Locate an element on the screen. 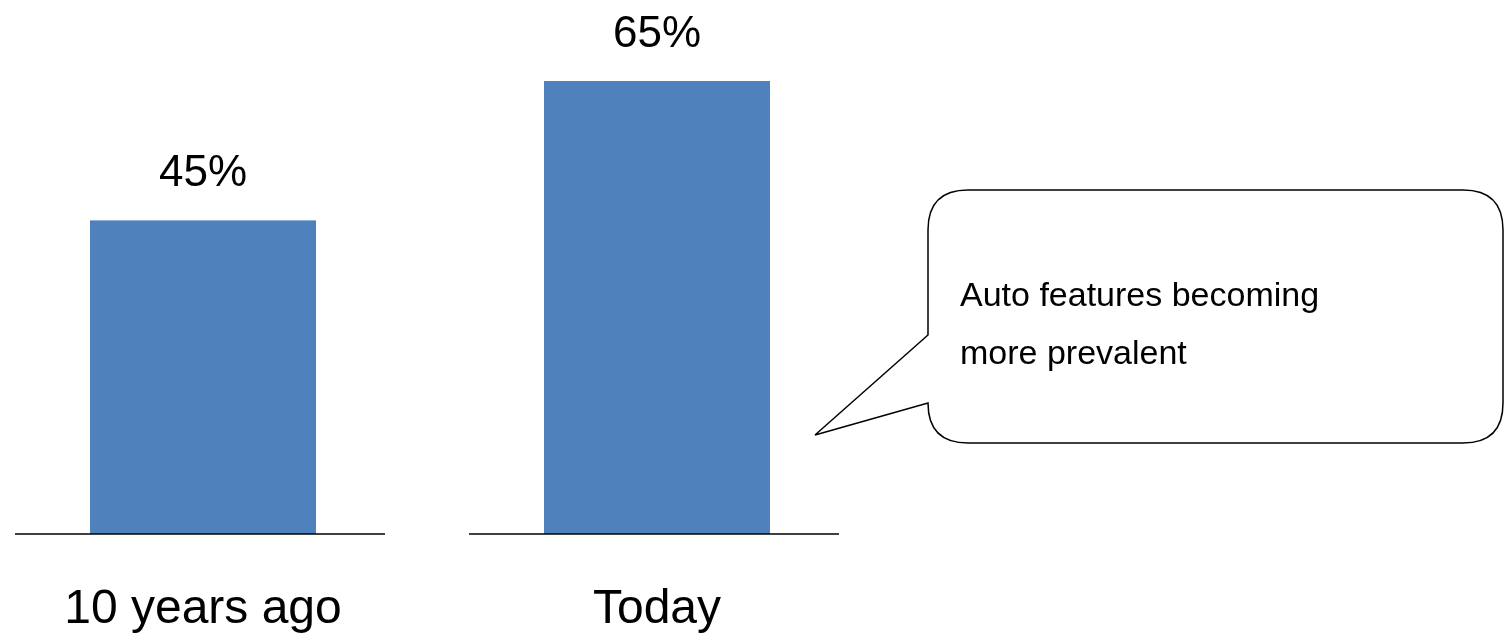 Image resolution: width=1511 pixels, height=642 pixels. x-tick-label: Today is located at coordinates (657, 606).